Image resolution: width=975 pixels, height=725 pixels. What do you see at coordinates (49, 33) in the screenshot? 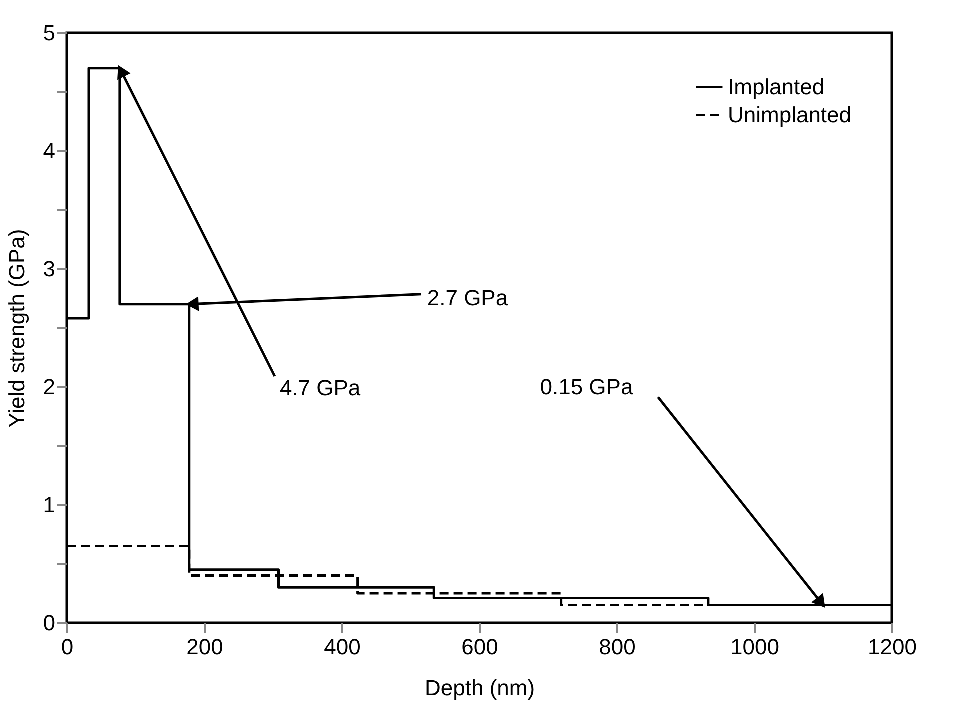
I see `y-tick-label: 5` at bounding box center [49, 33].